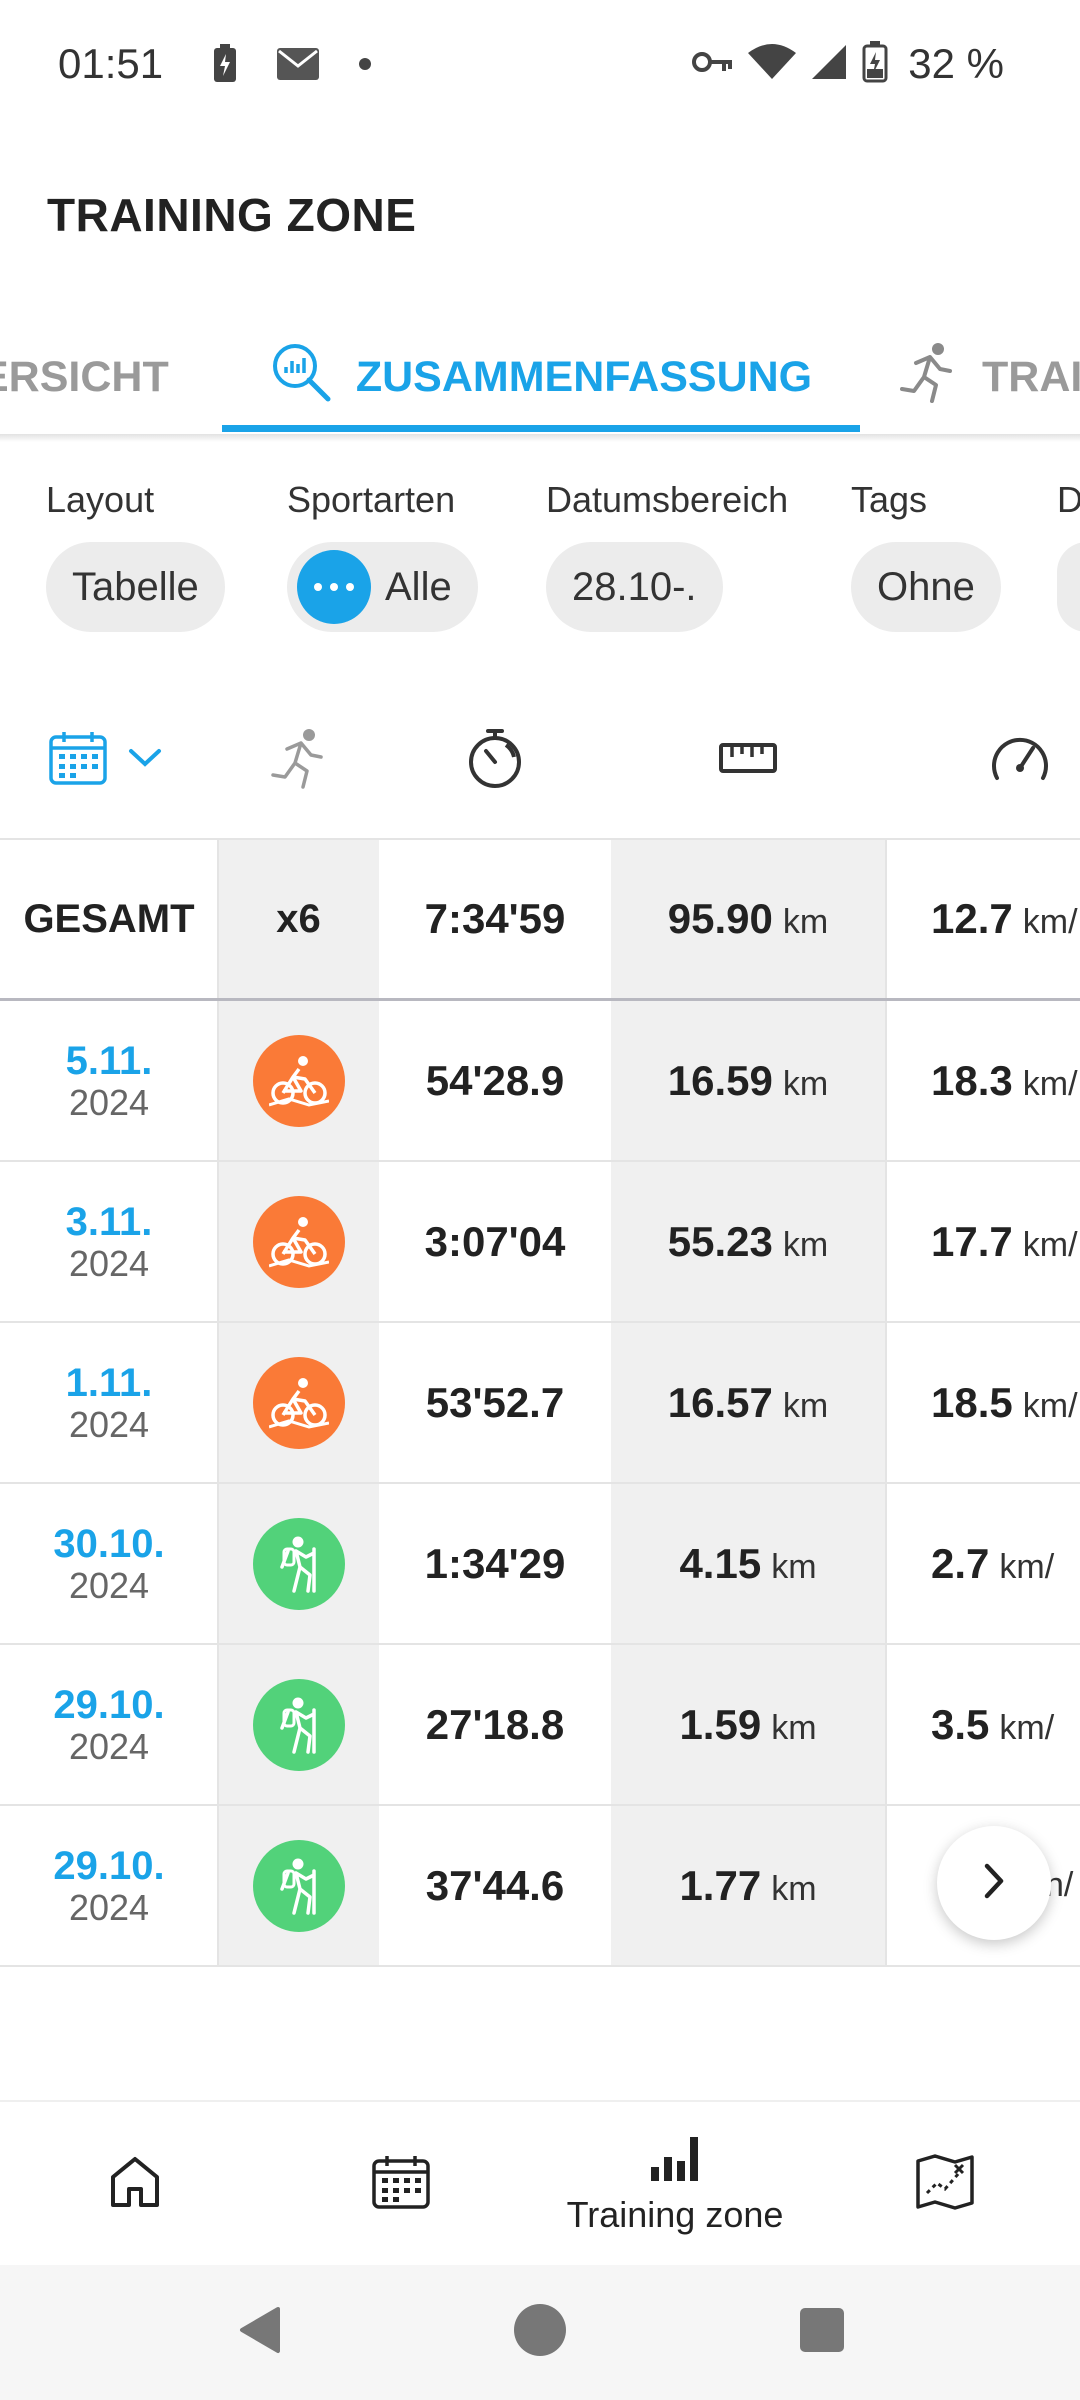 The width and height of the screenshot is (1080, 2400). I want to click on stopwatch-icon, so click(495, 760).